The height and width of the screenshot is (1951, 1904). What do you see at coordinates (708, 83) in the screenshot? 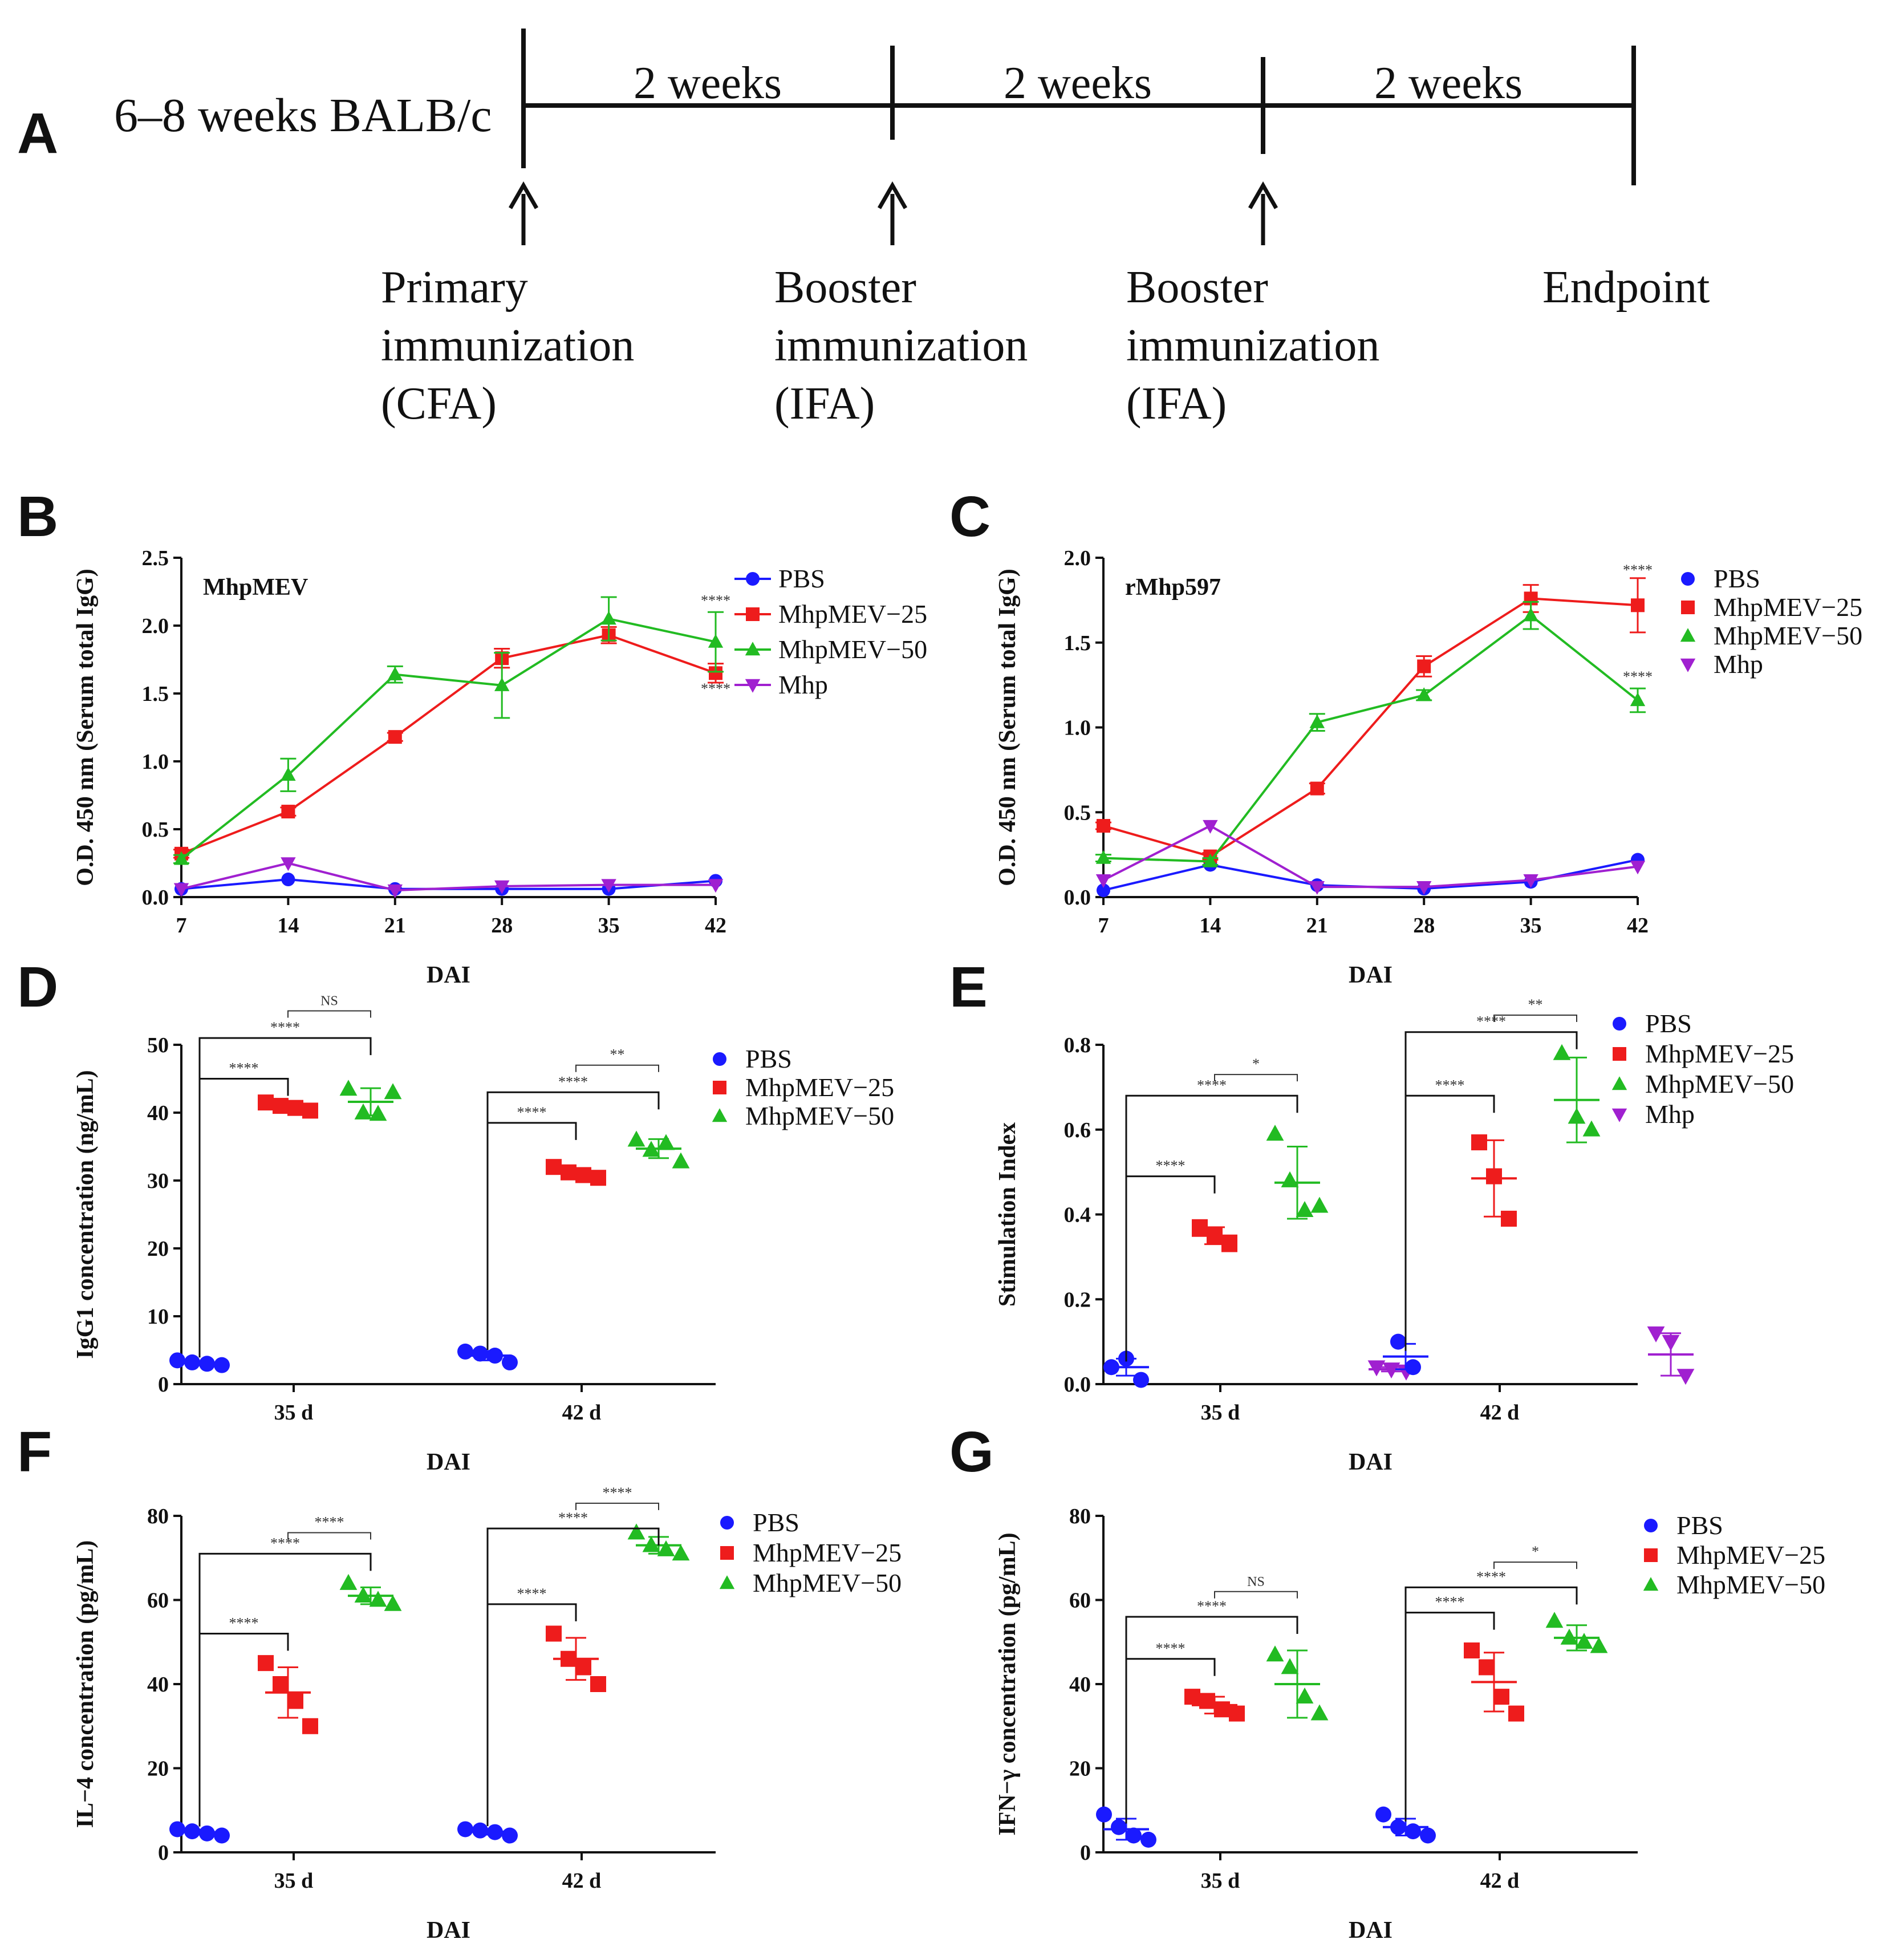
I see `interval-1: 2 weeks` at bounding box center [708, 83].